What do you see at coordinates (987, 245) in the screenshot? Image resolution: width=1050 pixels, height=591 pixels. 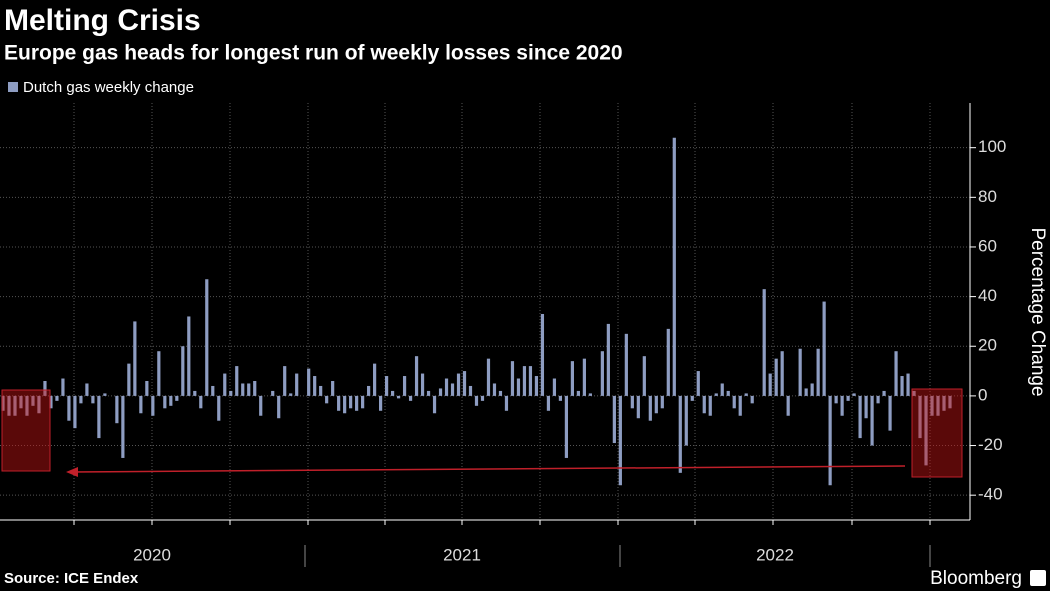 I see `y-tick-label: 60` at bounding box center [987, 245].